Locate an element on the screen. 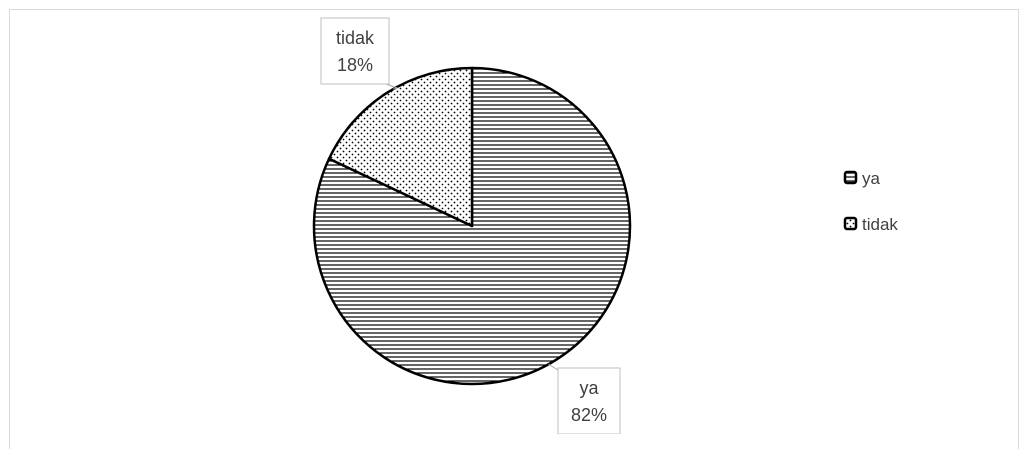  data-label-tidak: tidak 18% is located at coordinates (359, 53).